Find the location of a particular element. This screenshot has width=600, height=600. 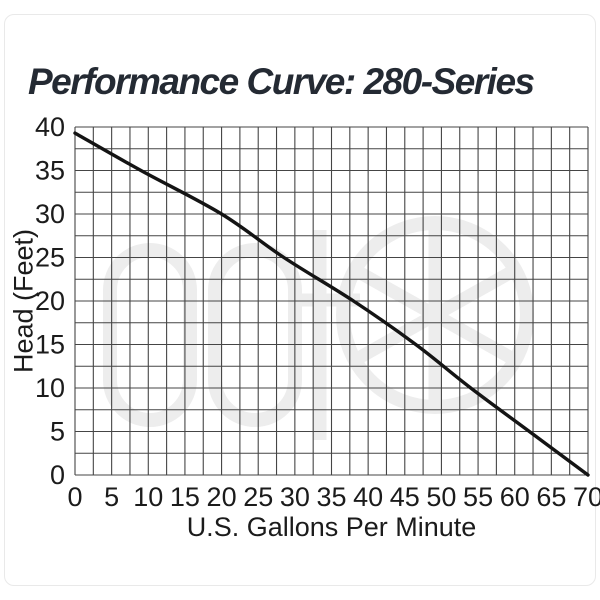

y-tick-label: 25 is located at coordinates (50, 258).